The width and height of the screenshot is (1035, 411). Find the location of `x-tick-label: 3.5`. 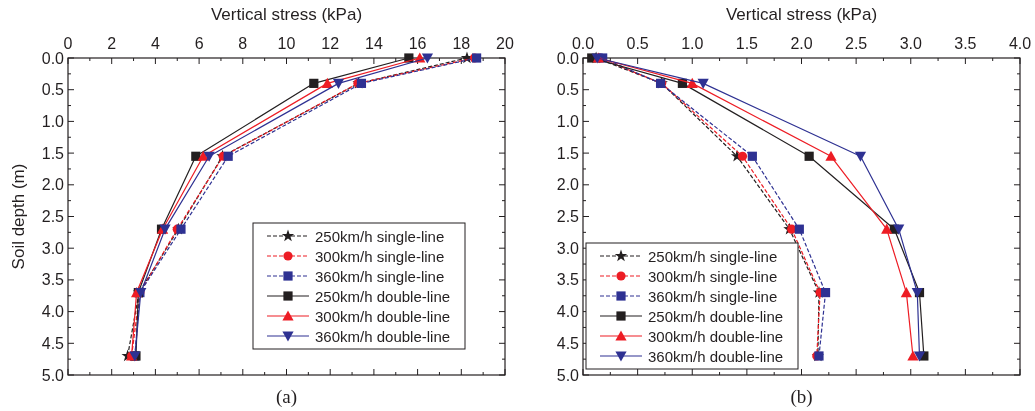

x-tick-label: 3.5 is located at coordinates (965, 43).